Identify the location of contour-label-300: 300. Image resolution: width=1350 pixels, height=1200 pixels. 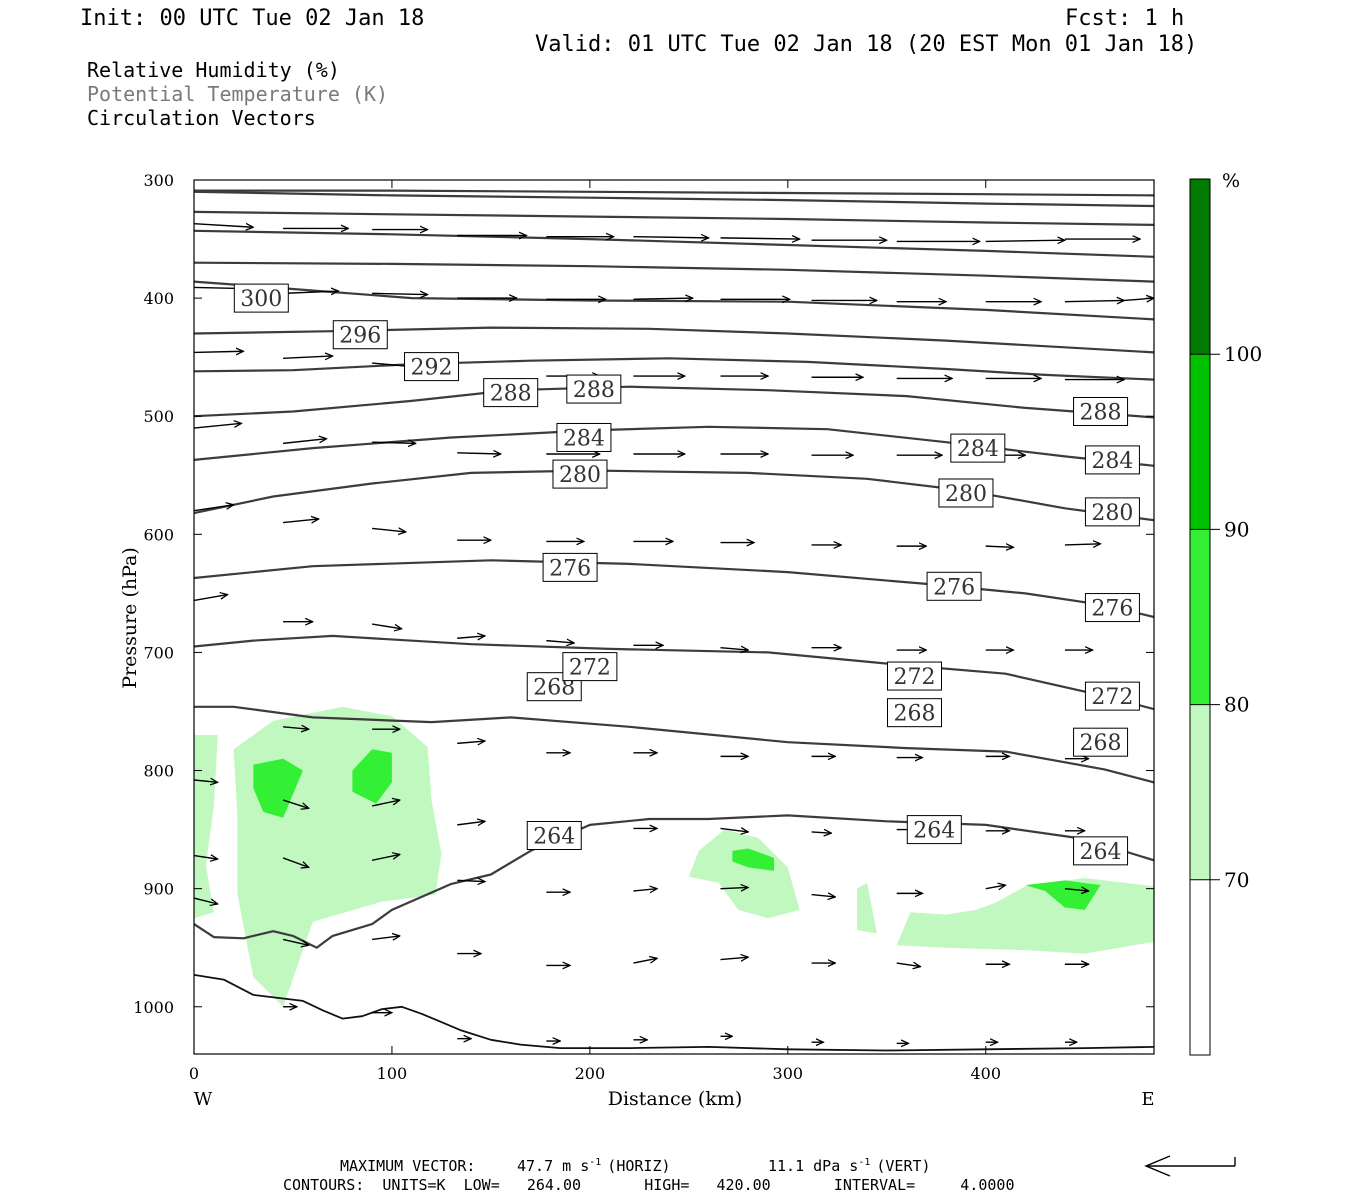
(261, 298).